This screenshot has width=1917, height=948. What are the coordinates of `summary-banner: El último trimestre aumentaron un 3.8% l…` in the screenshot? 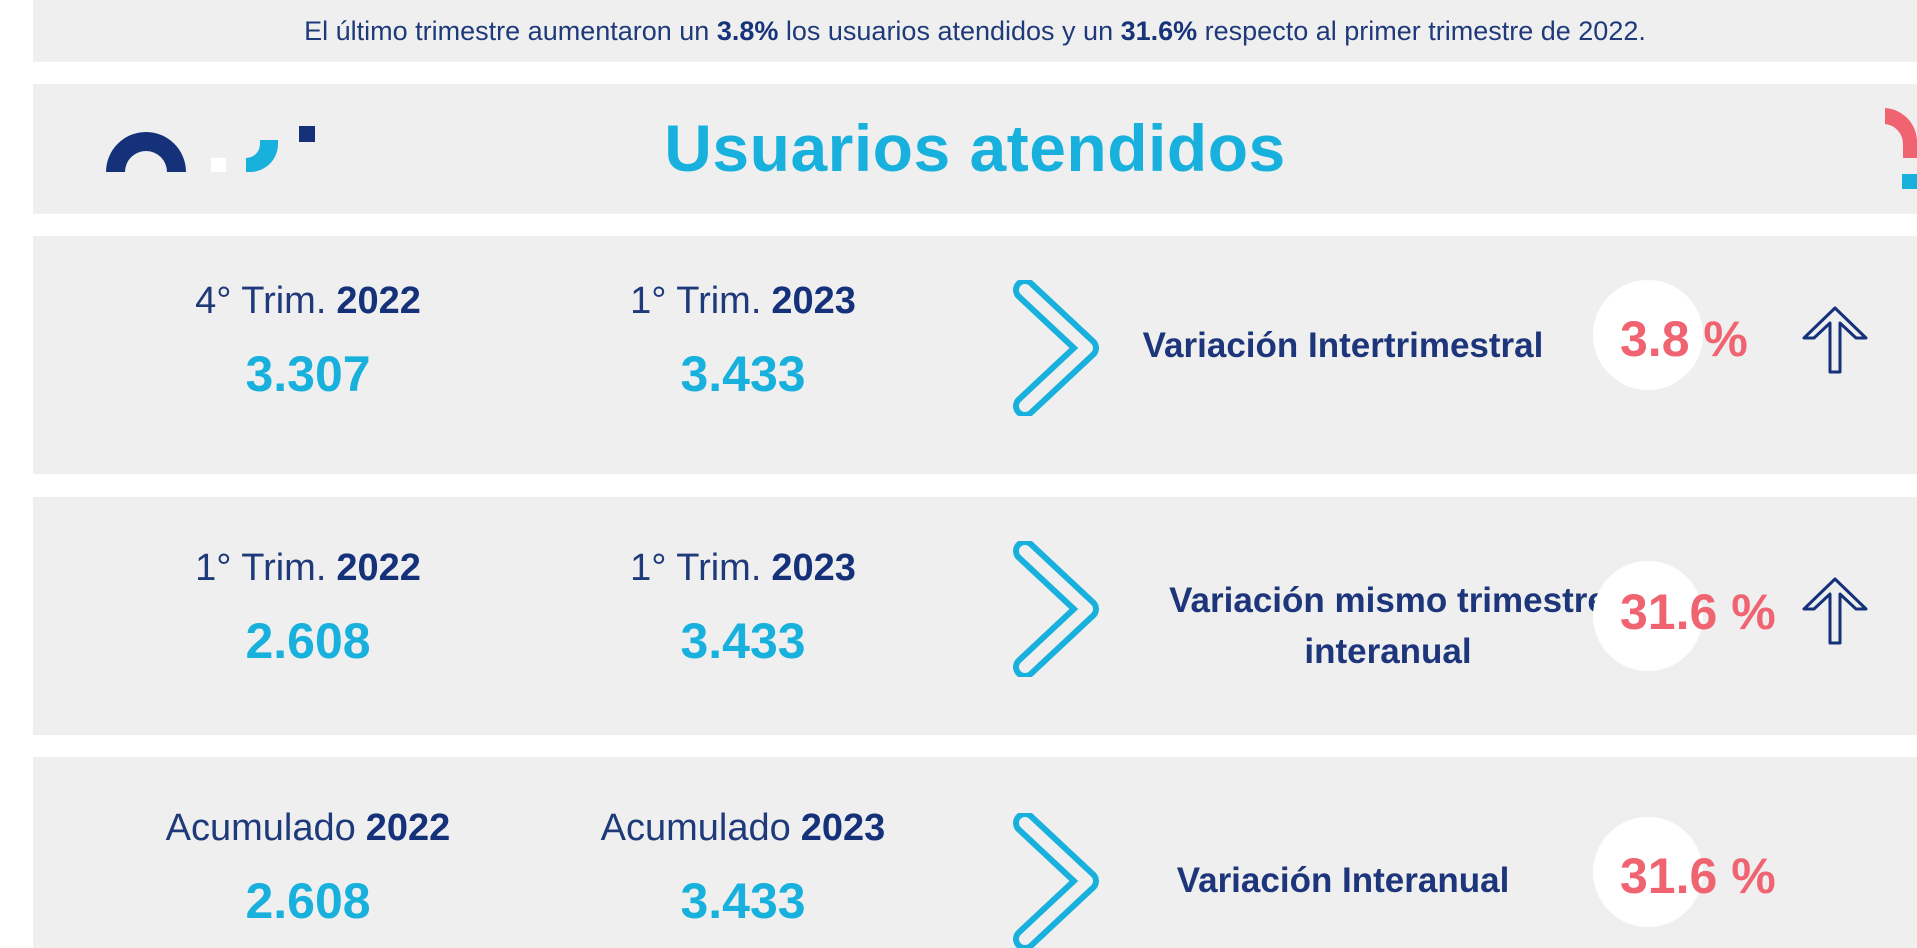 It's located at (975, 31).